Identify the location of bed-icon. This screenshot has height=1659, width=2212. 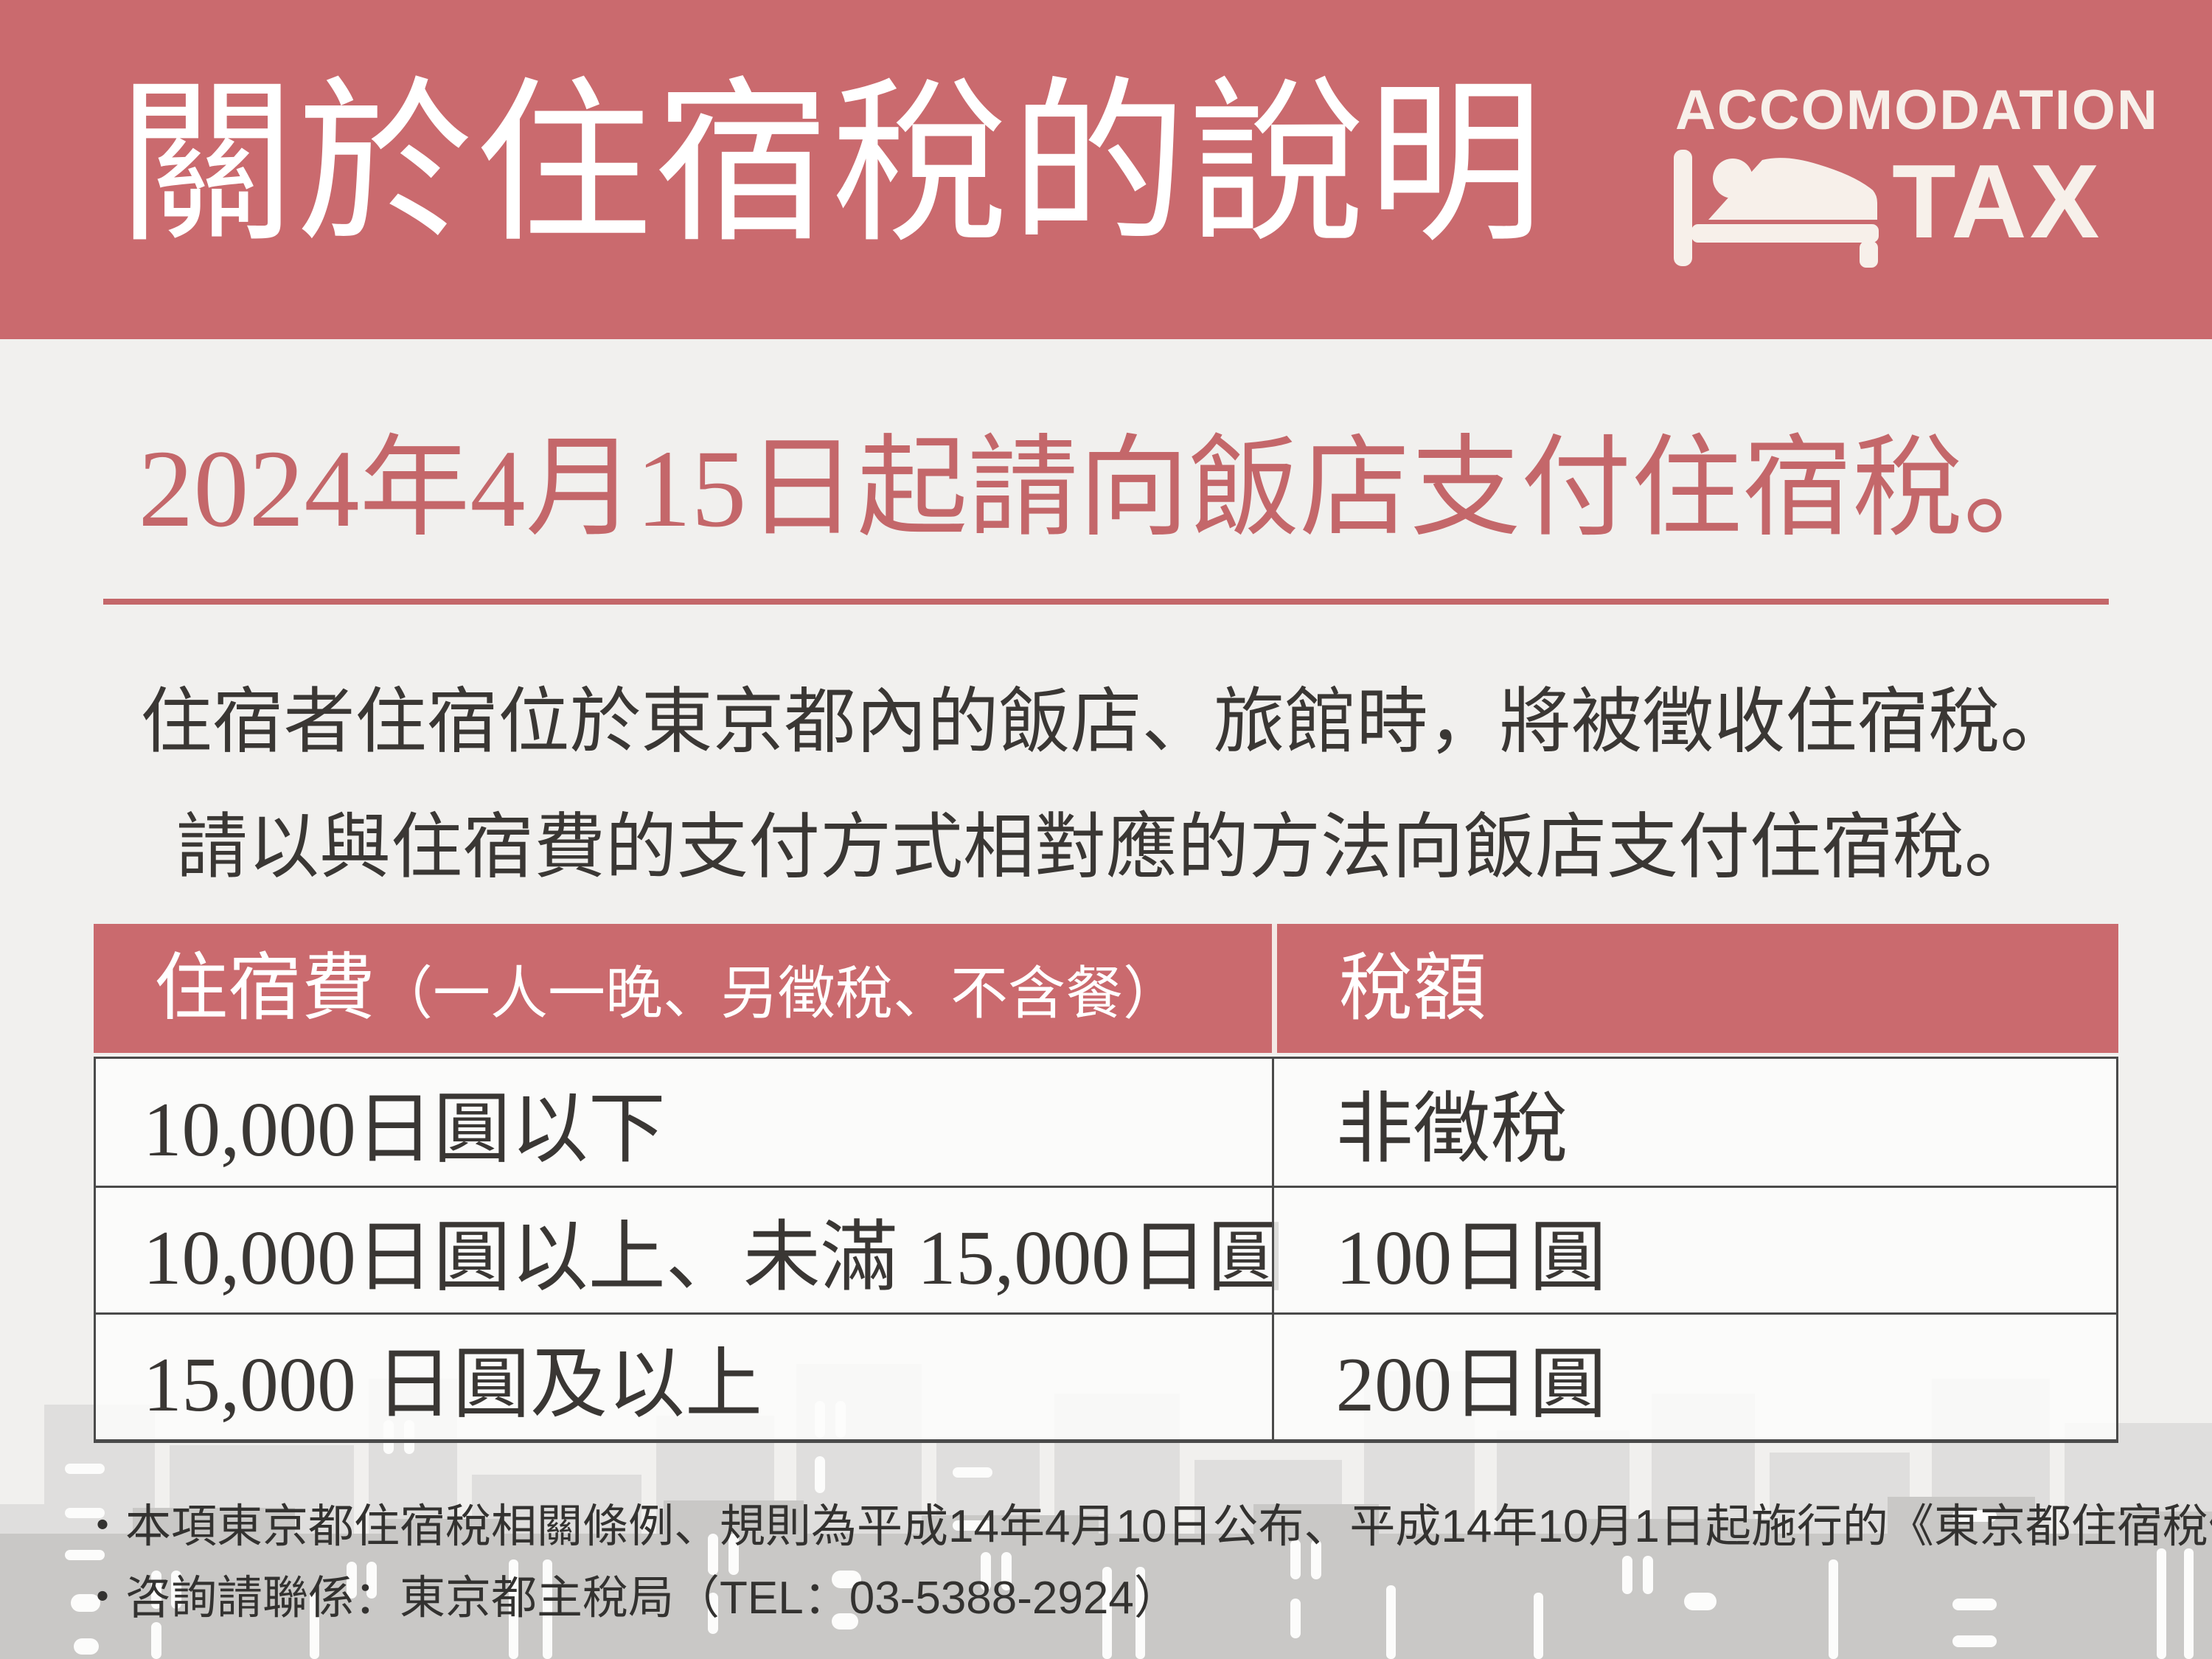
(1777, 209).